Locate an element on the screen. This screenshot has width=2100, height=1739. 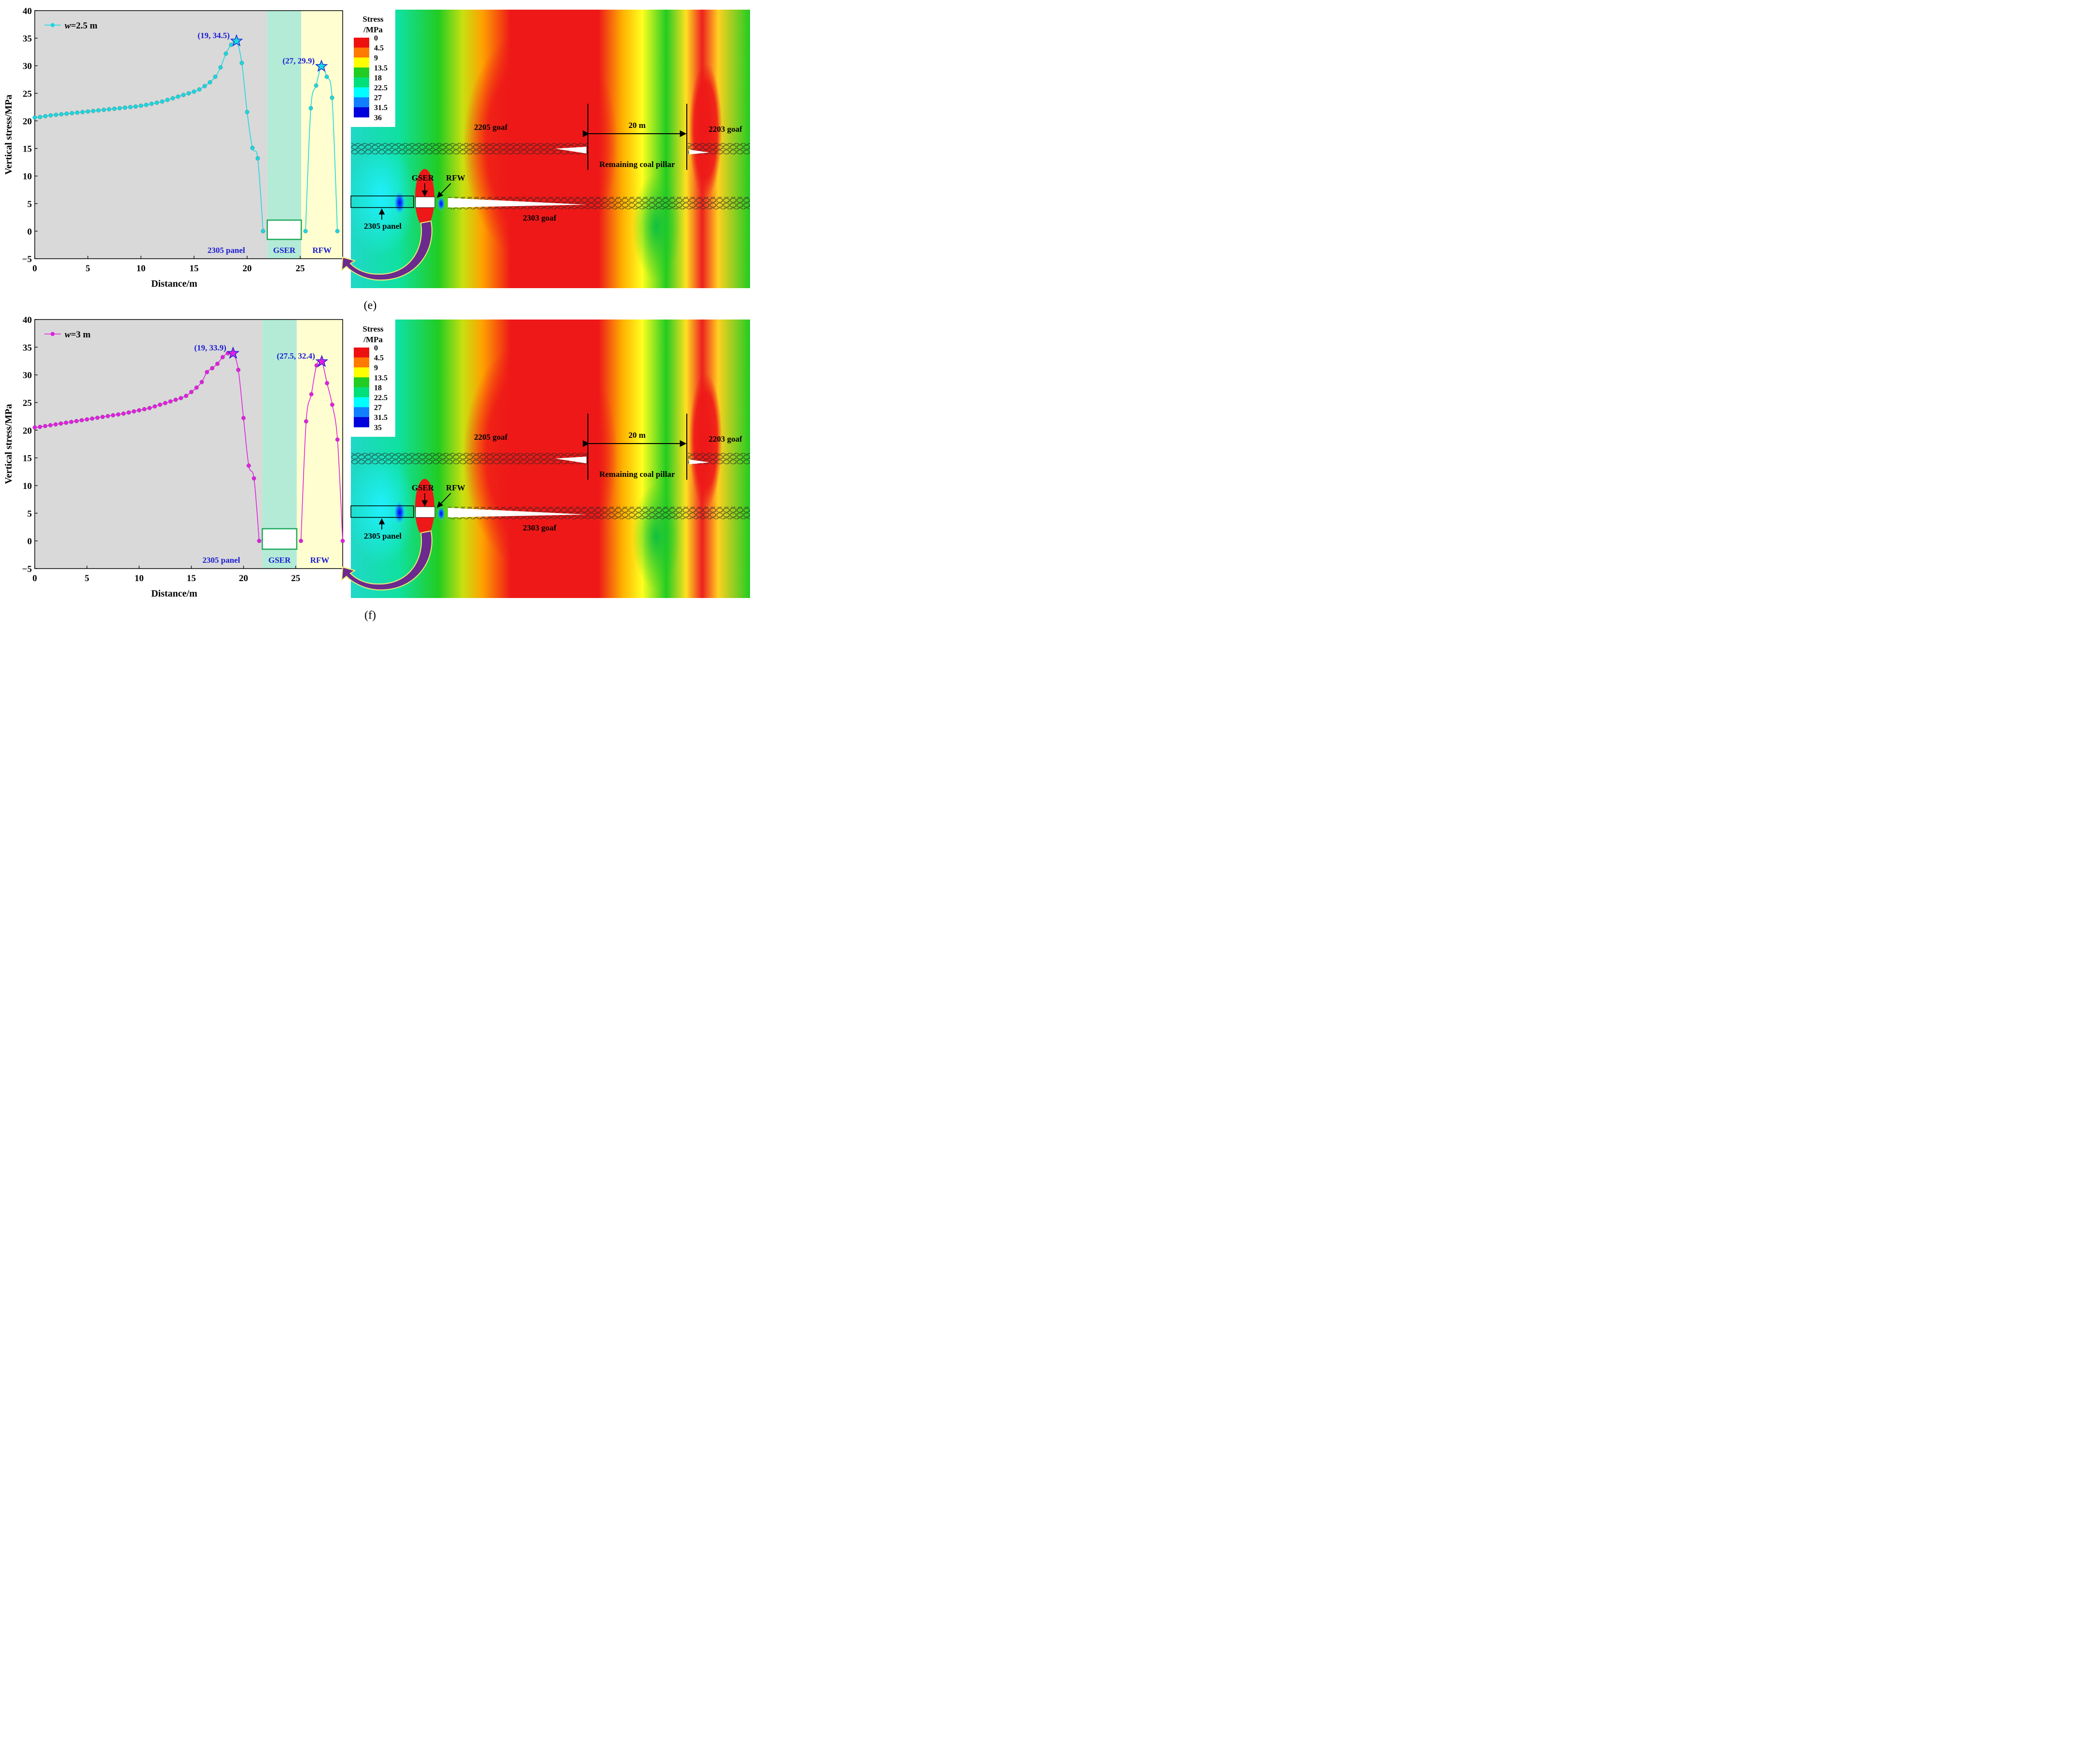
legend-title: /MPa is located at coordinates (373, 339).